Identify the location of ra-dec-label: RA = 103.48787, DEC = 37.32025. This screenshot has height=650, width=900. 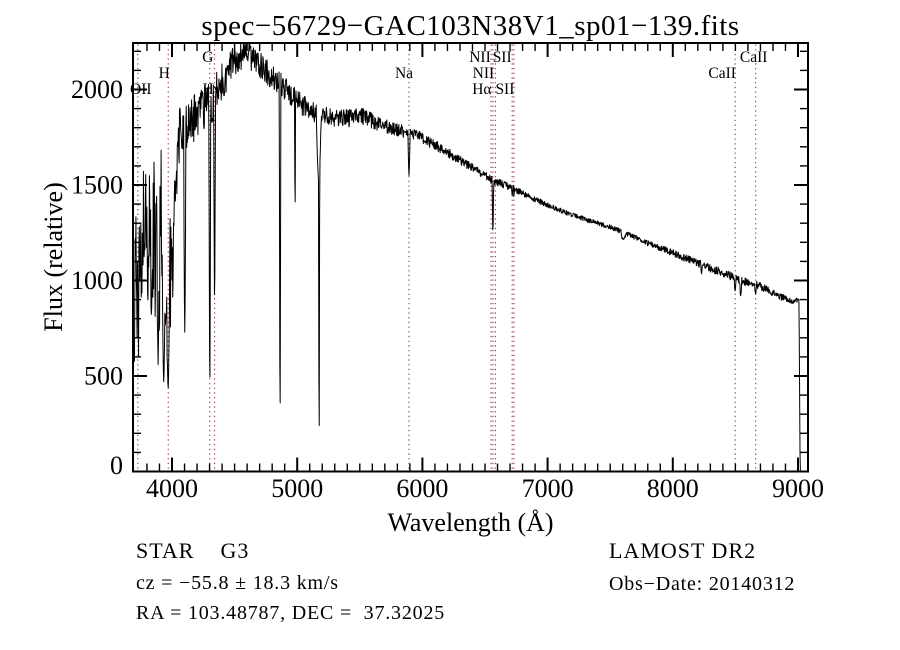
(291, 613).